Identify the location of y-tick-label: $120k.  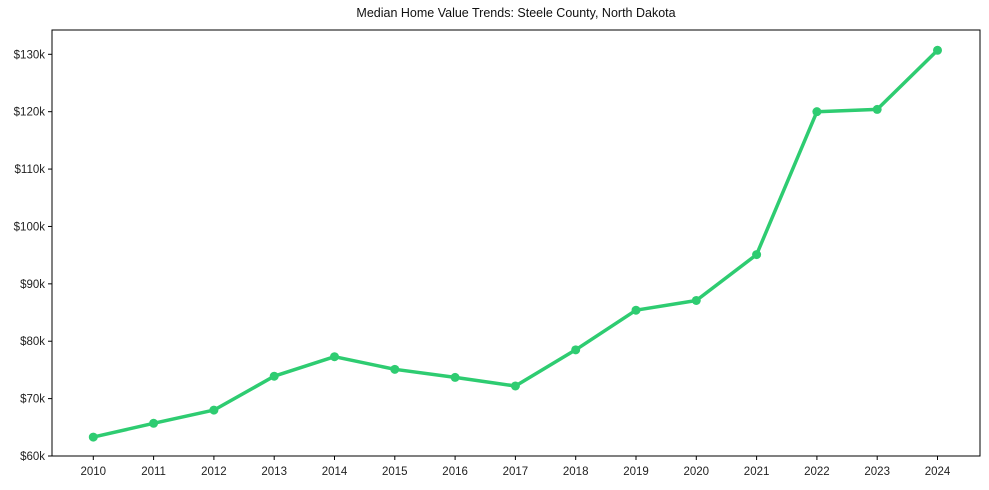
(30, 113).